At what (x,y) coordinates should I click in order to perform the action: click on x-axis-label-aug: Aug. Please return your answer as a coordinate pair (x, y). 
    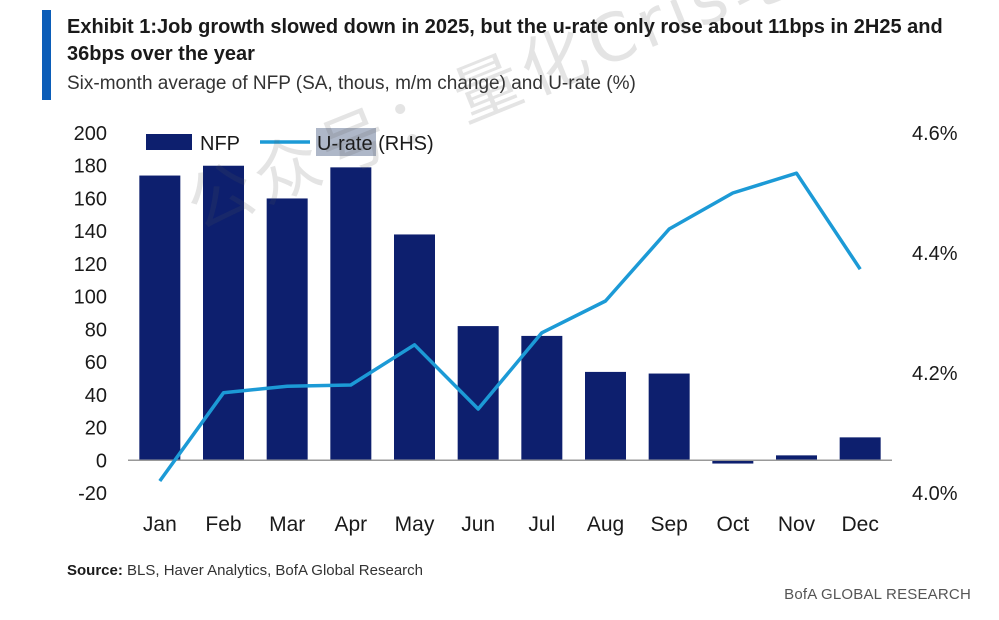
    Looking at the image, I should click on (605, 524).